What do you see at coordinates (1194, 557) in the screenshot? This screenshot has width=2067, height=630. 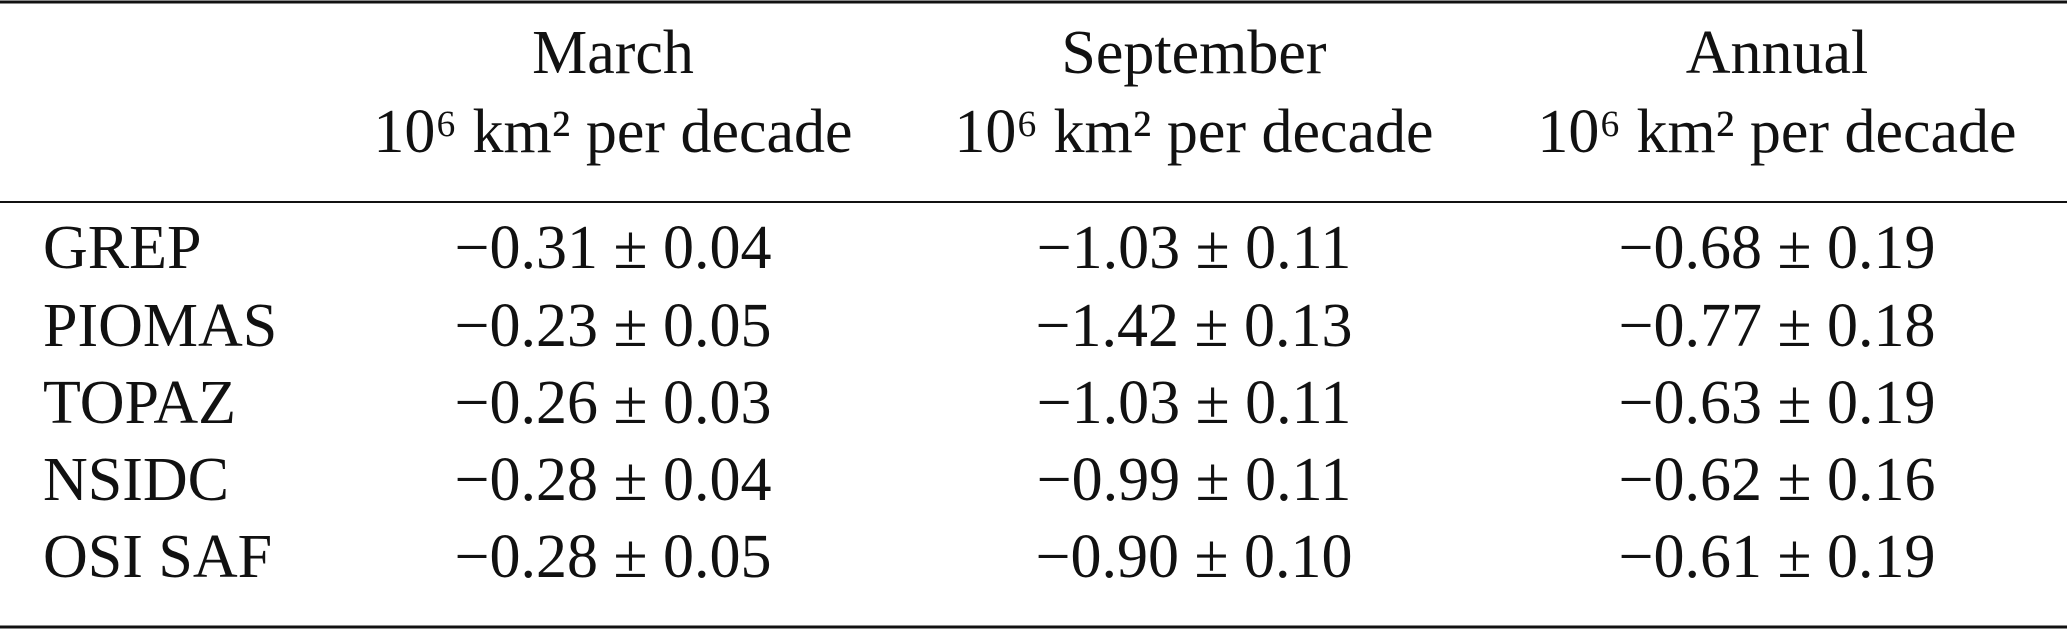 I see `cell-value: −0.90 ± 0.10` at bounding box center [1194, 557].